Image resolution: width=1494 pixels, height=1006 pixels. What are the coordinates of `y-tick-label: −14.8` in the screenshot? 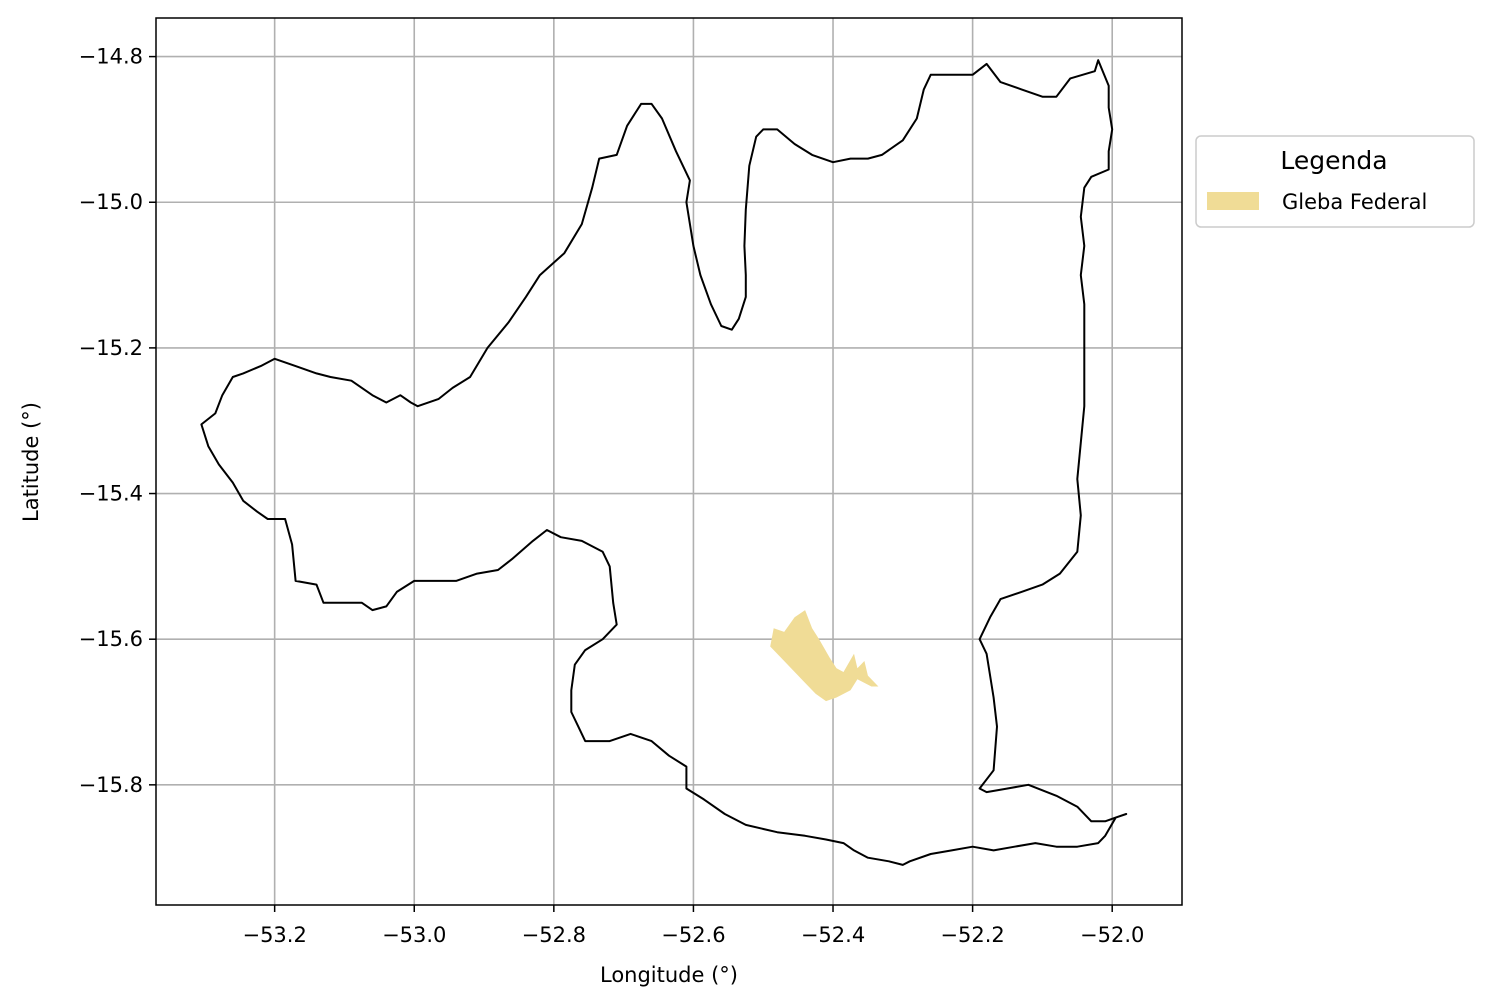 It's located at (111, 57).